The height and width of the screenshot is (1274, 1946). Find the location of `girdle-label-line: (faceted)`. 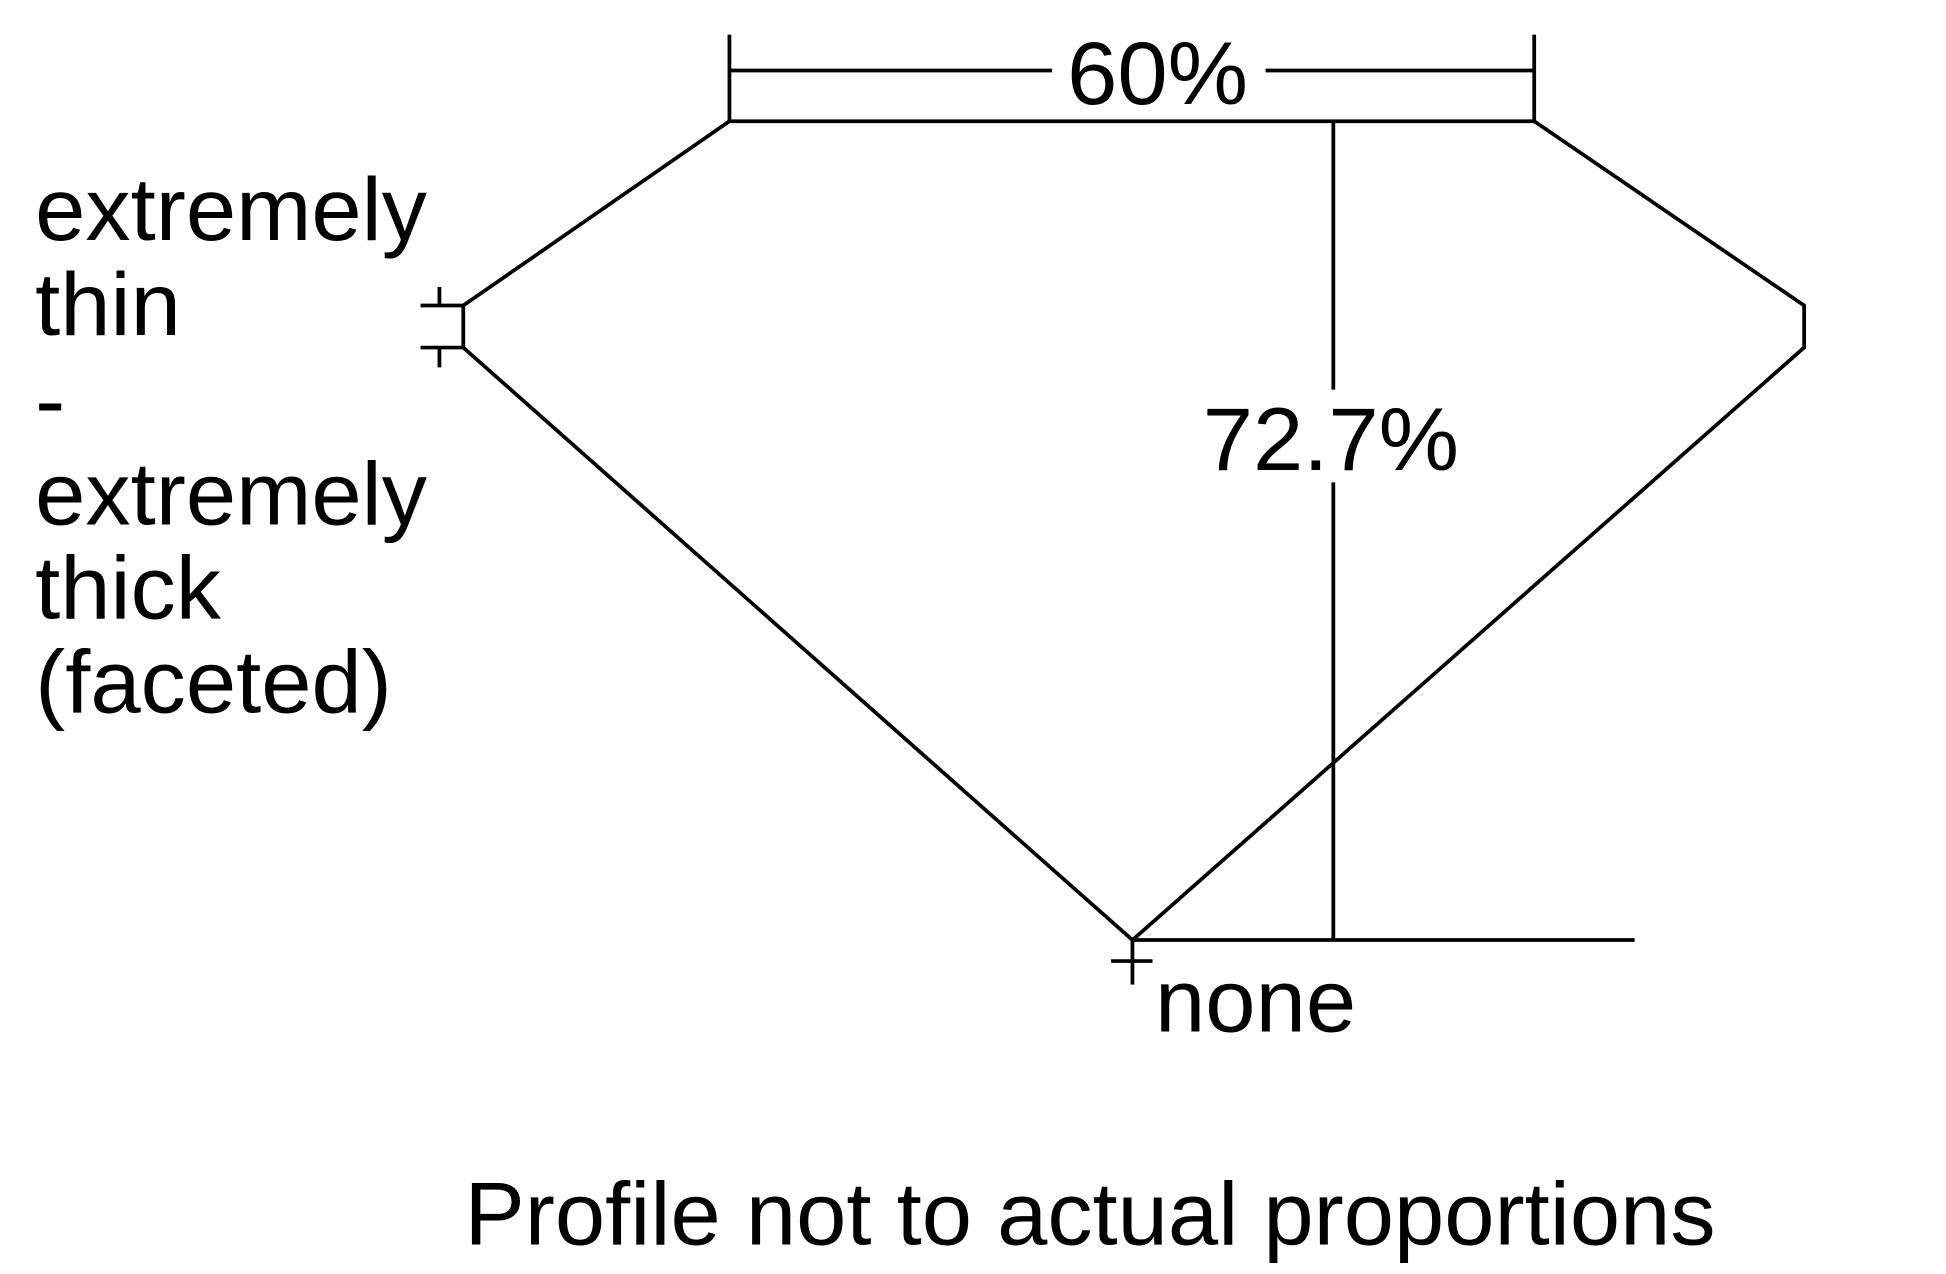

girdle-label-line: (faceted) is located at coordinates (213, 682).